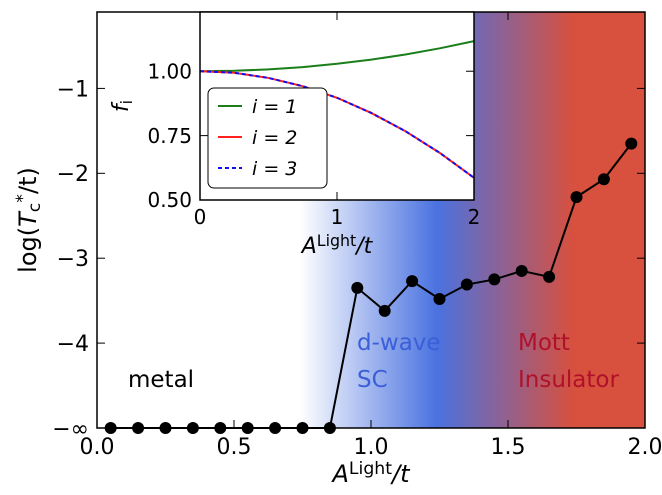  Describe the element at coordinates (28, 250) in the screenshot. I see `label-part: log(` at that location.